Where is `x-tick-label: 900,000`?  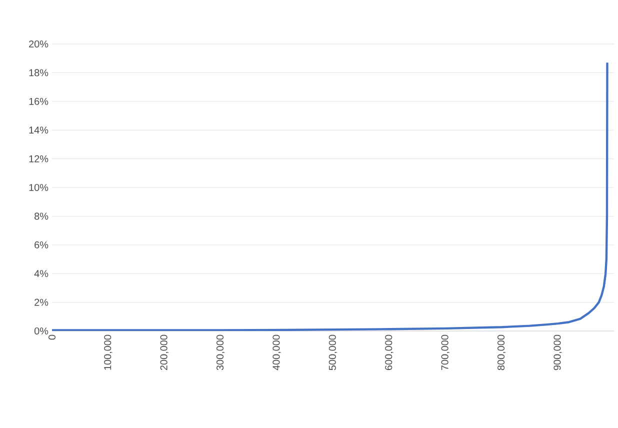 x-tick-label: 900,000 is located at coordinates (558, 352).